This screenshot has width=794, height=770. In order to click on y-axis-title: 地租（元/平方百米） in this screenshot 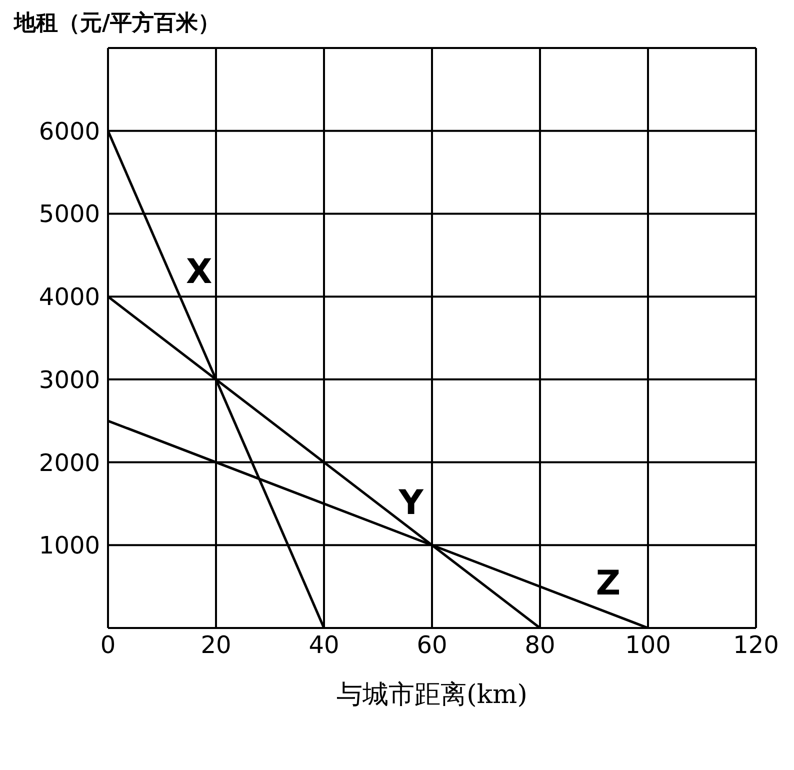, I will do `click(117, 24)`.